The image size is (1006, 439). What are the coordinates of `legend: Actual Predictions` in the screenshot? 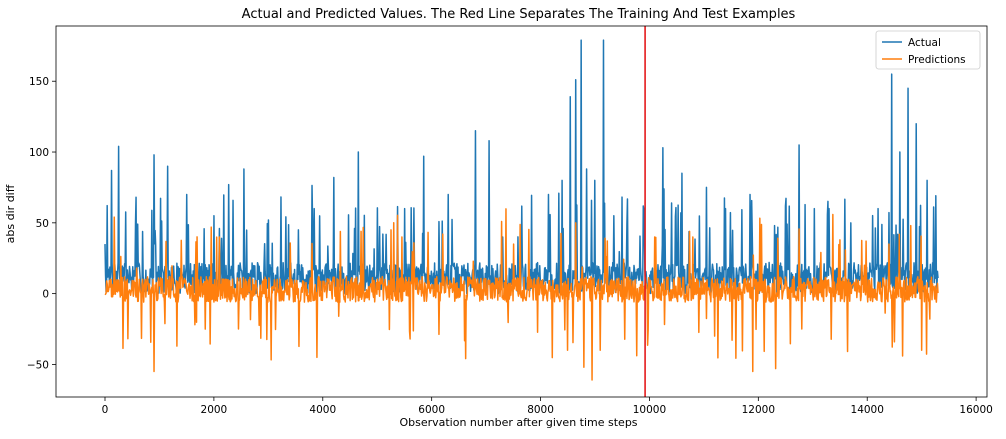 It's located at (928, 50).